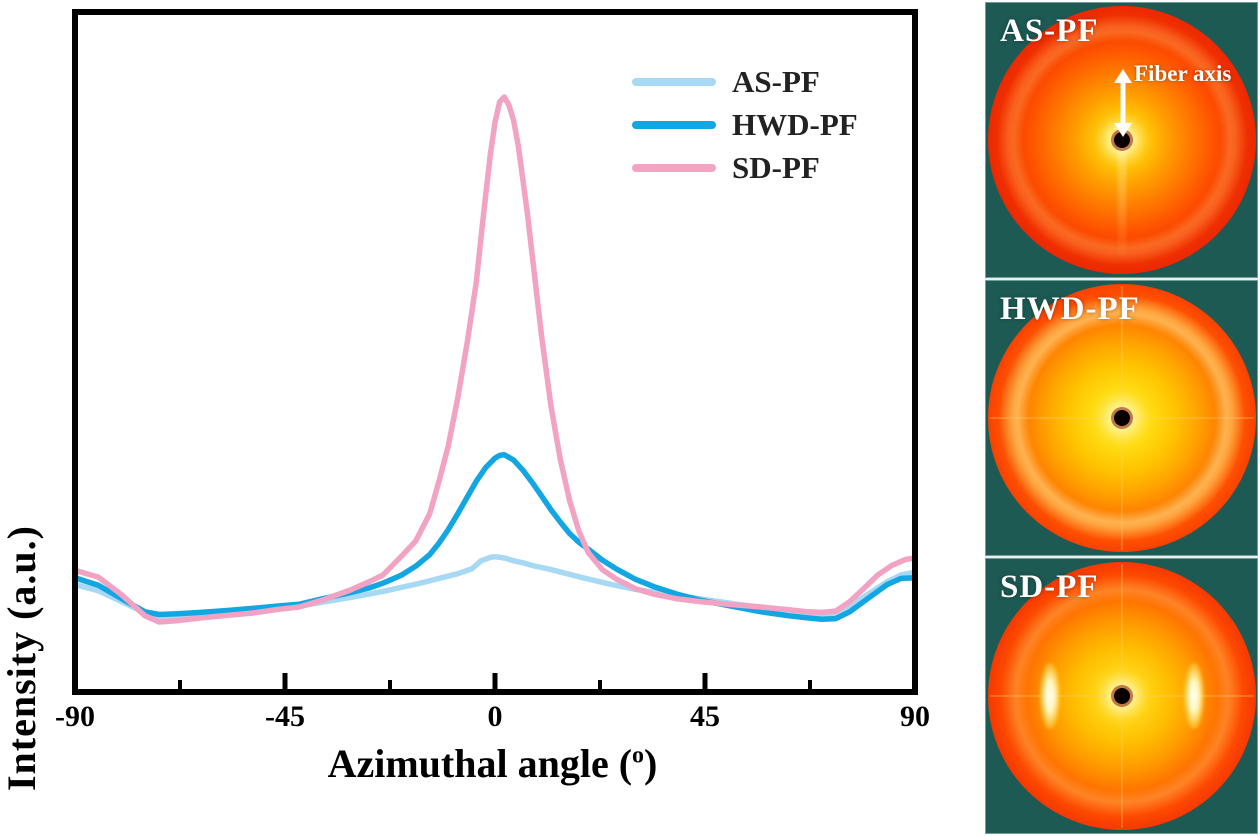 The image size is (1260, 836). Describe the element at coordinates (795, 124) in the screenshot. I see `legend-label-hwd-pf: HWD-PF` at that location.